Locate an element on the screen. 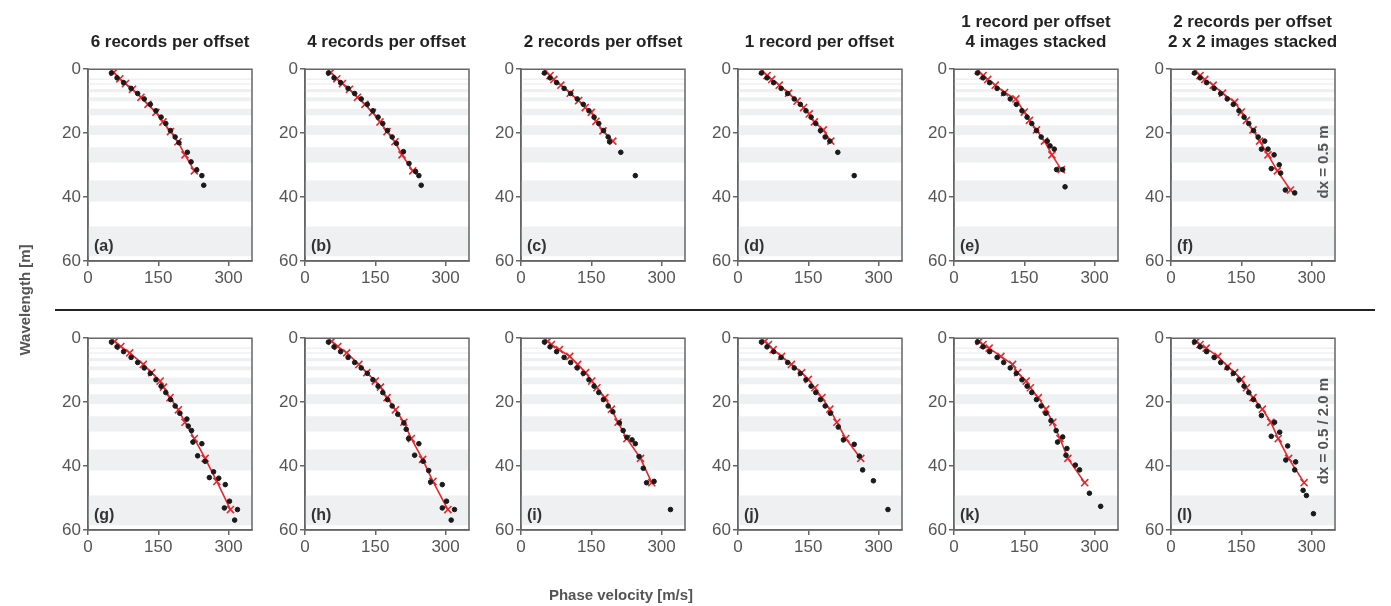  annotation: (d) is located at coordinates (753, 245).